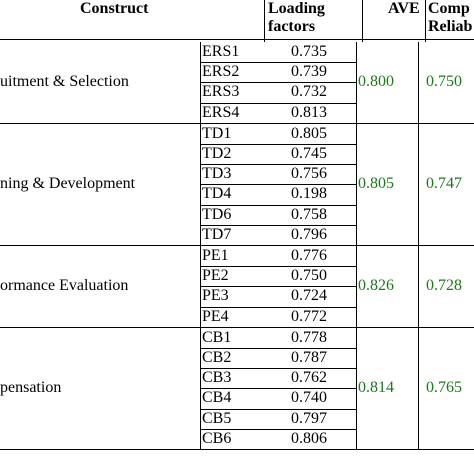  What do you see at coordinates (376, 286) in the screenshot?
I see `ave-value: 0.826` at bounding box center [376, 286].